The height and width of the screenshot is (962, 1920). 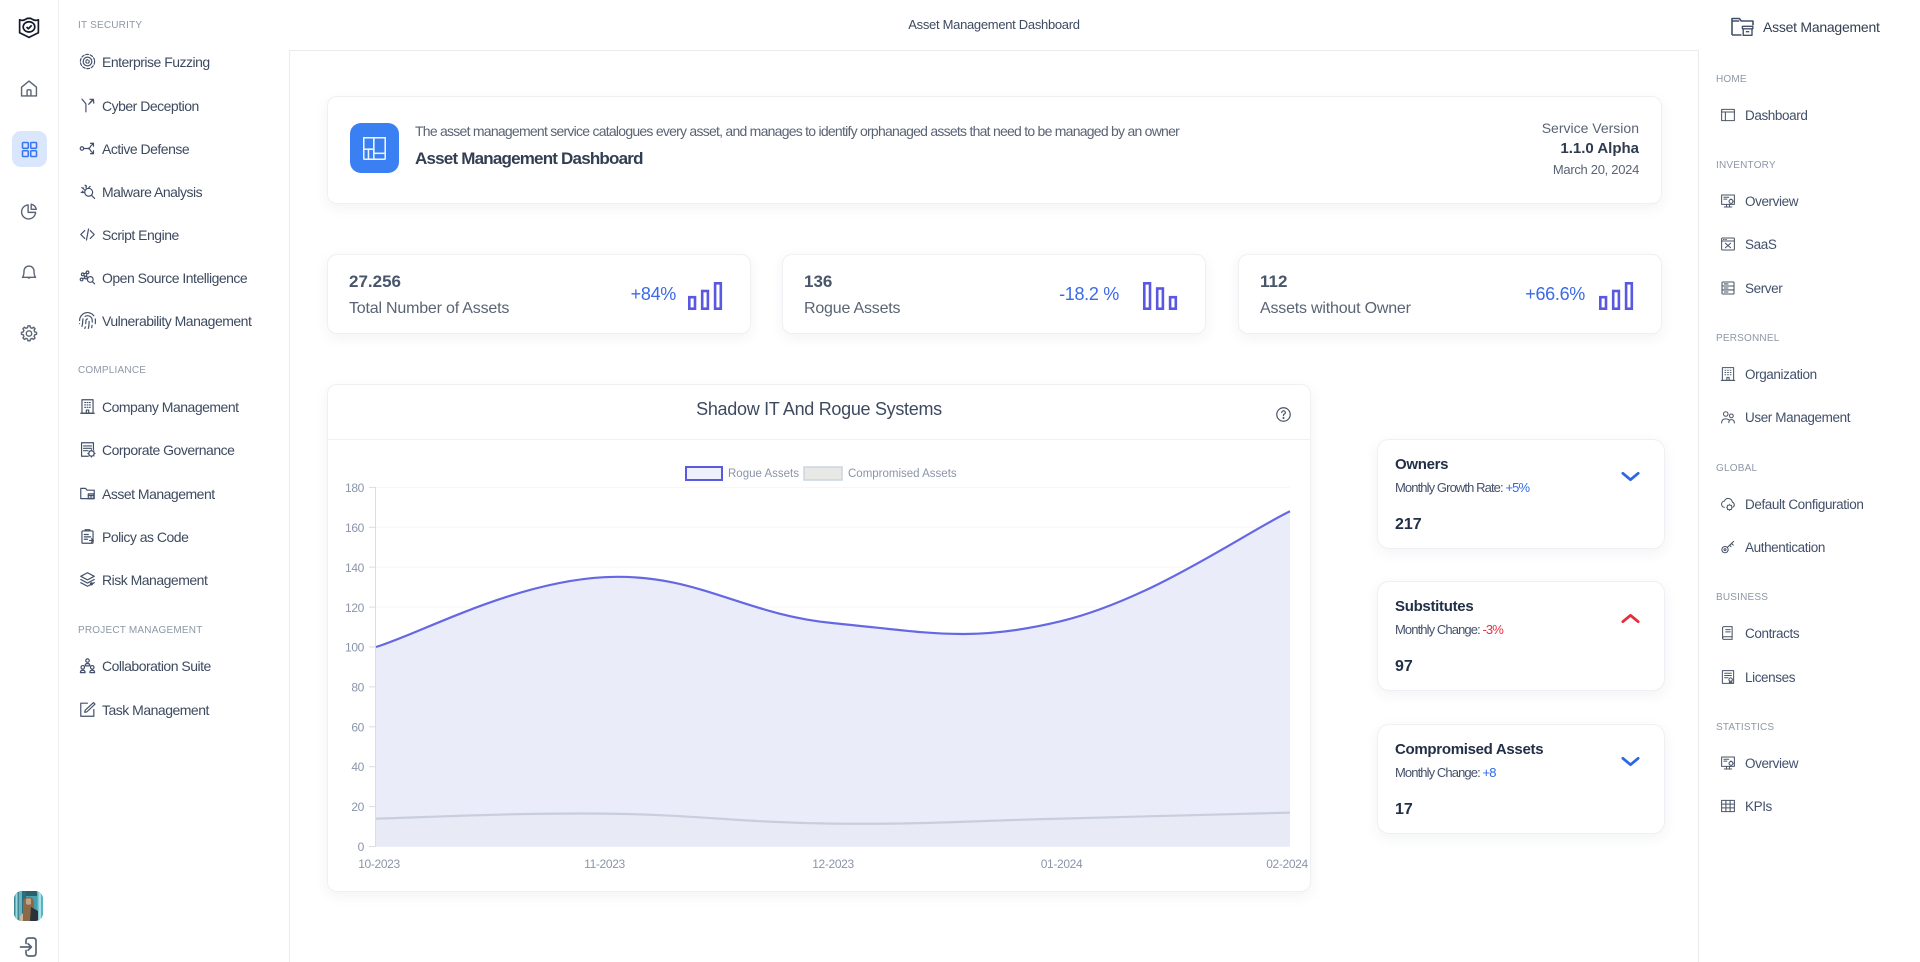 What do you see at coordinates (357, 767) in the screenshot?
I see `svg-text: 40` at bounding box center [357, 767].